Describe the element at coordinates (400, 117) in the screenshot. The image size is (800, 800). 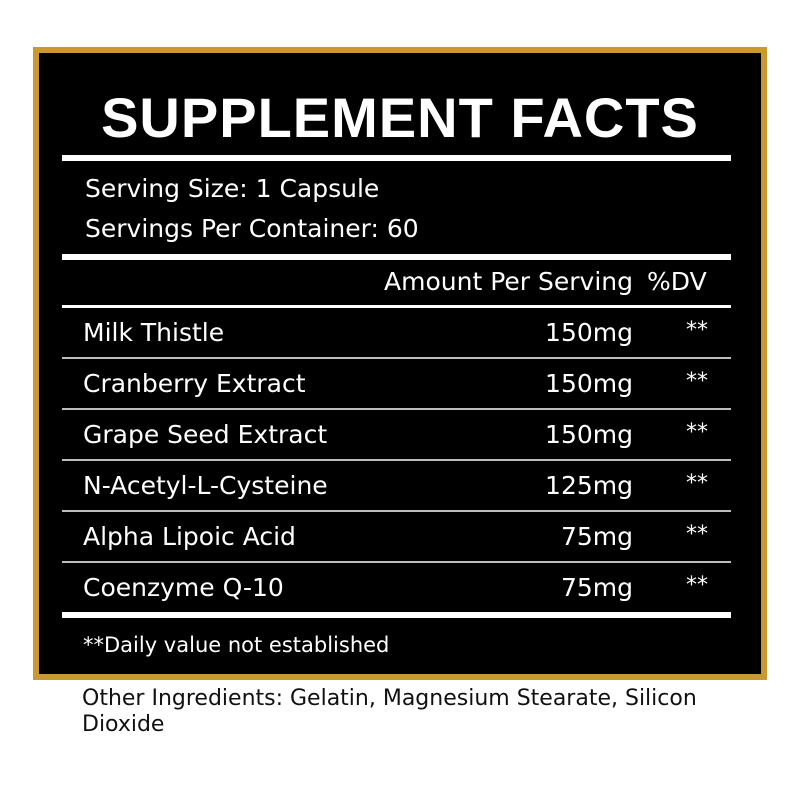
I see `panel-title: SUPPLEMENT FACTS` at that location.